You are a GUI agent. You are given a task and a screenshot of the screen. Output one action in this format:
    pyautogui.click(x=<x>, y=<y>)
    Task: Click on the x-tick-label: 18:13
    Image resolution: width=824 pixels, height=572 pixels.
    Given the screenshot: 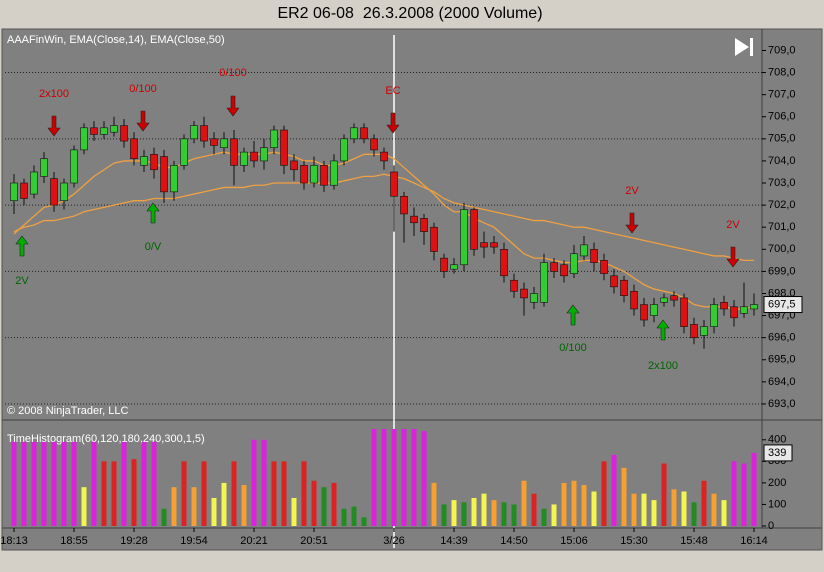 What is the action you would take?
    pyautogui.click(x=14, y=541)
    